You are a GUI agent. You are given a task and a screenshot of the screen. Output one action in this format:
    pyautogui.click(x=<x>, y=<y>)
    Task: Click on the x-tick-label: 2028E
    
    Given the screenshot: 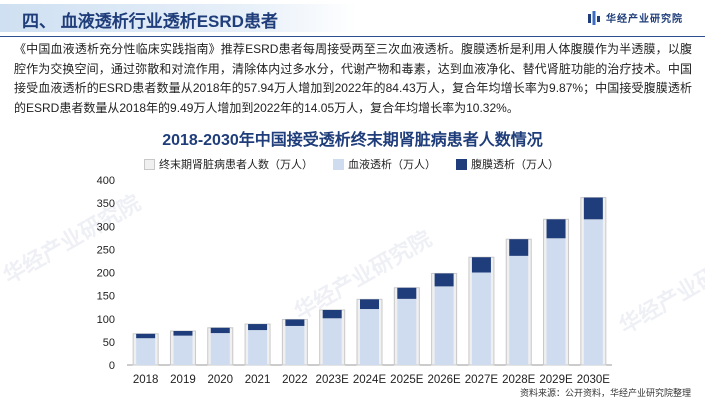 What is the action you would take?
    pyautogui.click(x=519, y=380)
    